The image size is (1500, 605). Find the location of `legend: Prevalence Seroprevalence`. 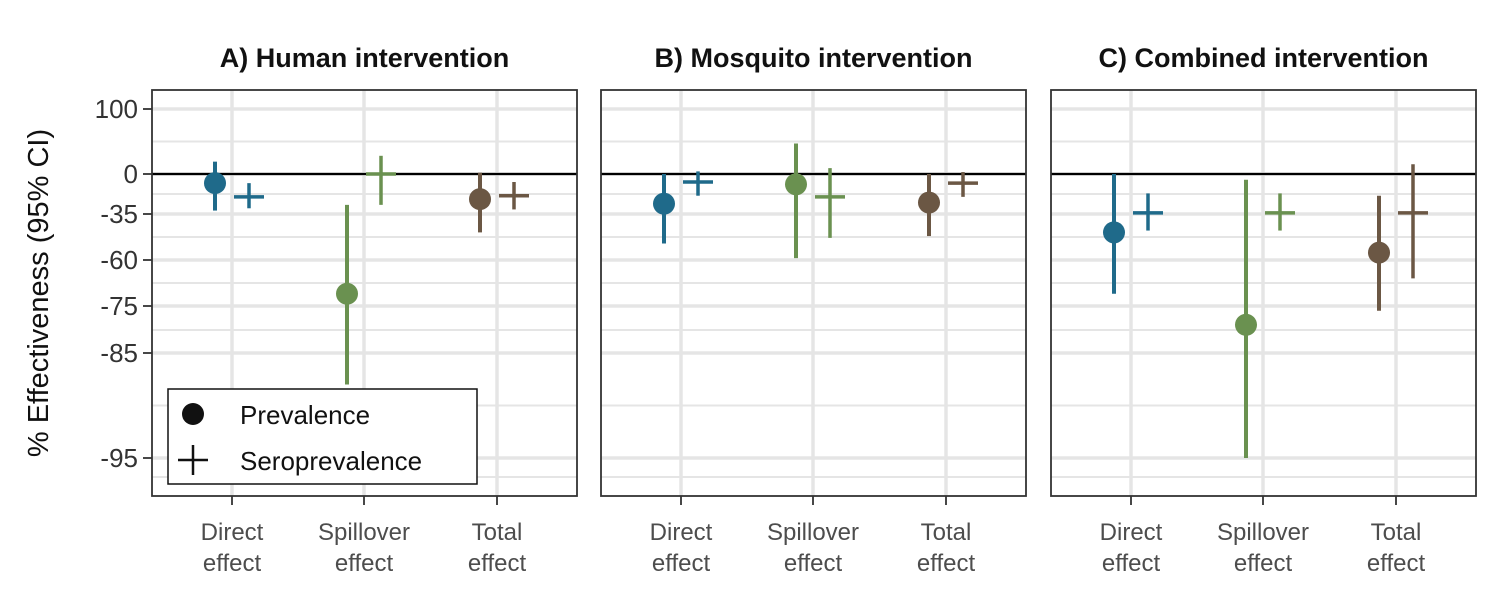

legend: Prevalence Seroprevalence is located at coordinates (322, 436).